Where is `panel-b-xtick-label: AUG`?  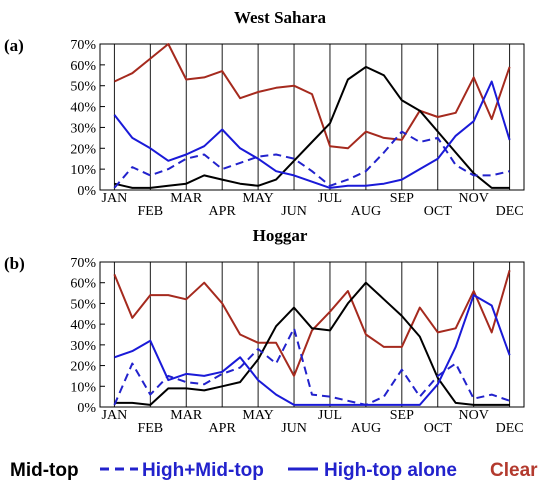
panel-b-xtick-label: AUG is located at coordinates (366, 428).